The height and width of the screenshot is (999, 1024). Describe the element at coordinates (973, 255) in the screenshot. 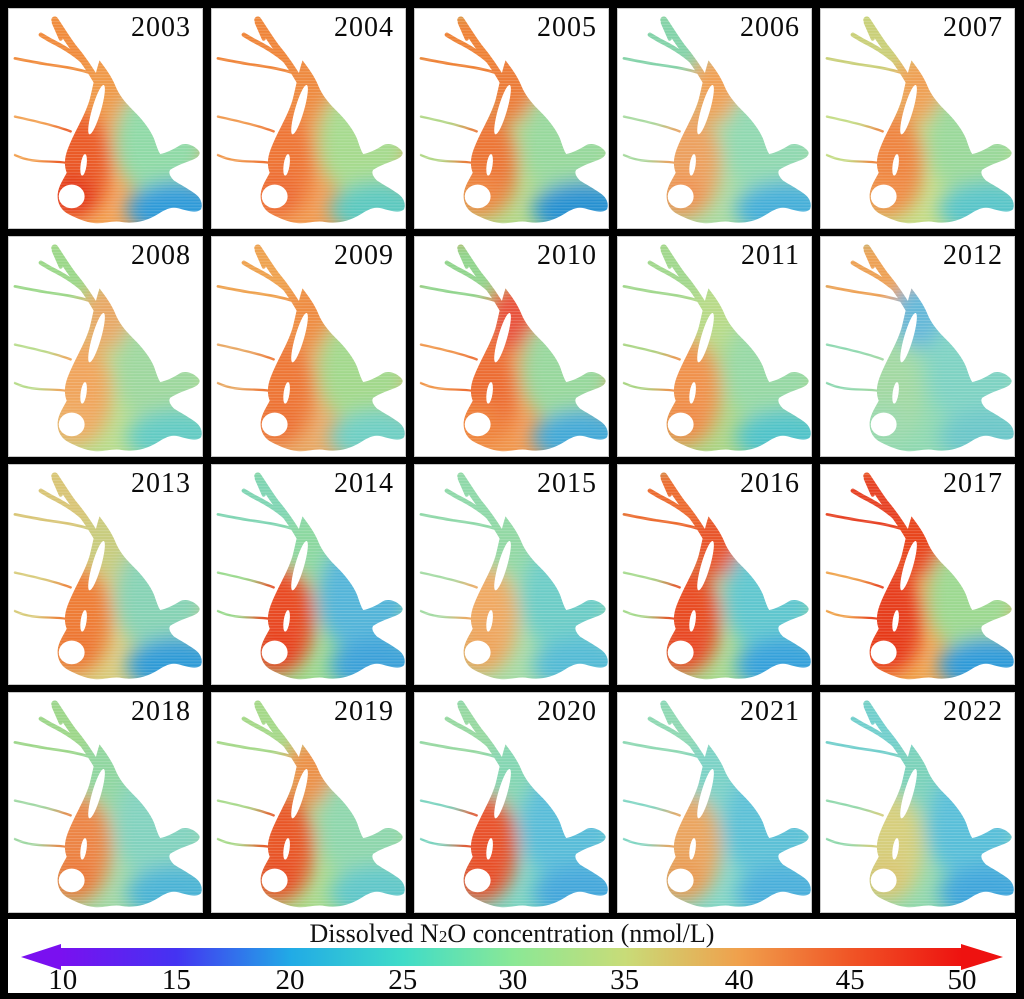

I see `year-label: 2012` at that location.